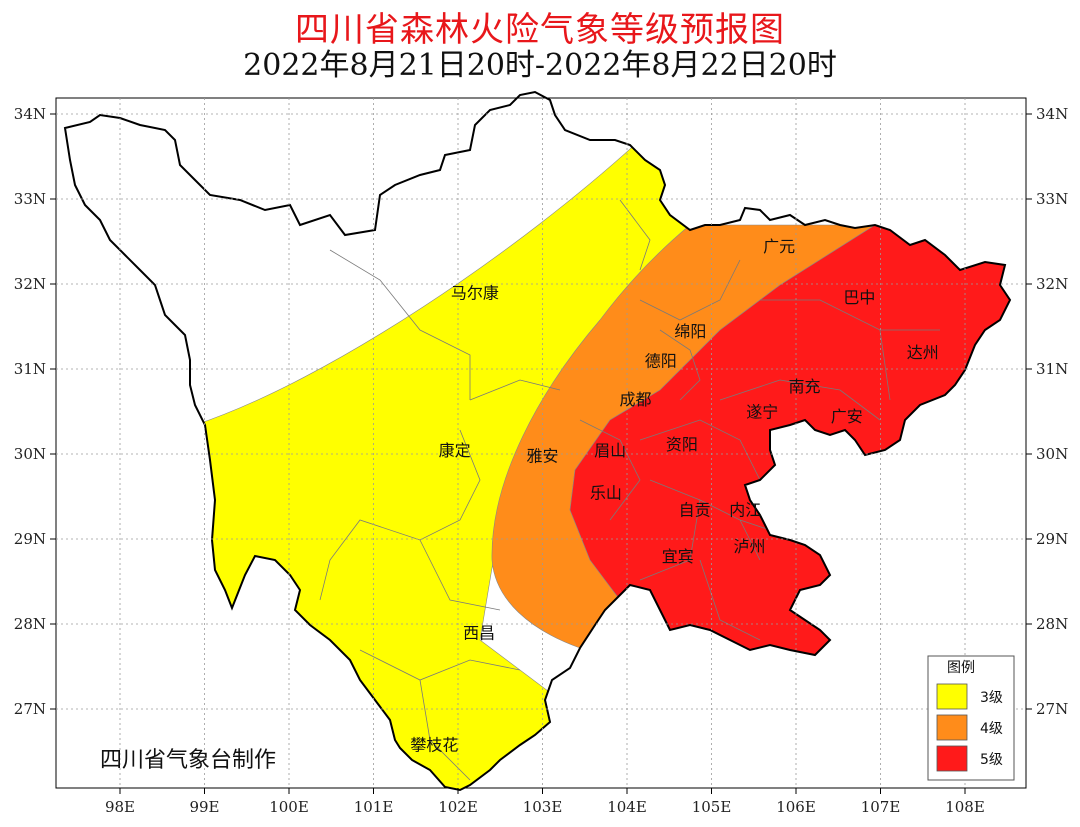  I want to click on latitude-ticks-right: 34N 33N 32N 31N 30N 29N 28N 27N, so click(1047, 411).